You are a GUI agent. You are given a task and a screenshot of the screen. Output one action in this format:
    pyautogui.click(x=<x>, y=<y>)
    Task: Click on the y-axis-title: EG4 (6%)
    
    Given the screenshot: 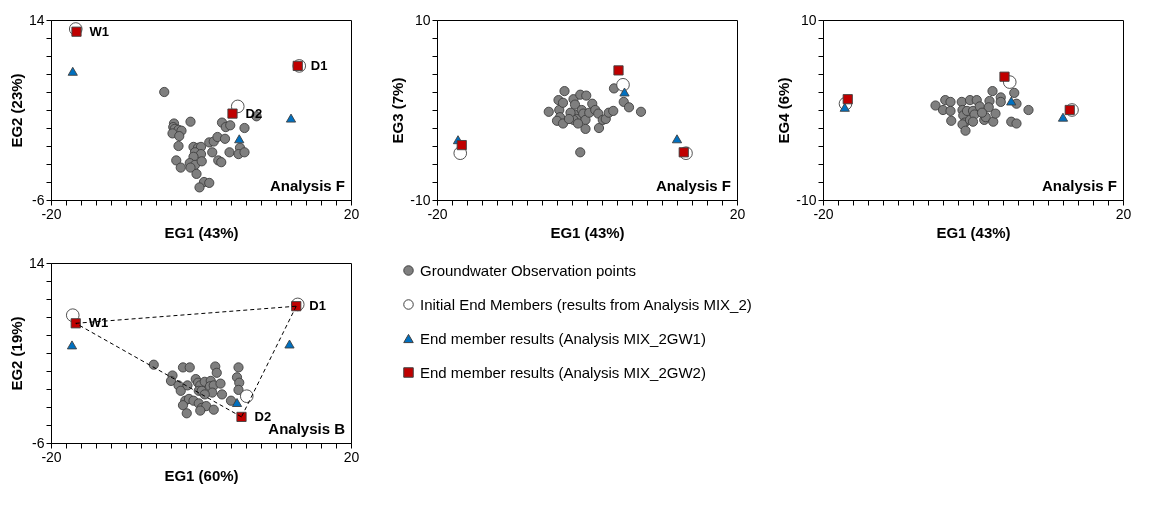 What is the action you would take?
    pyautogui.click(x=784, y=110)
    